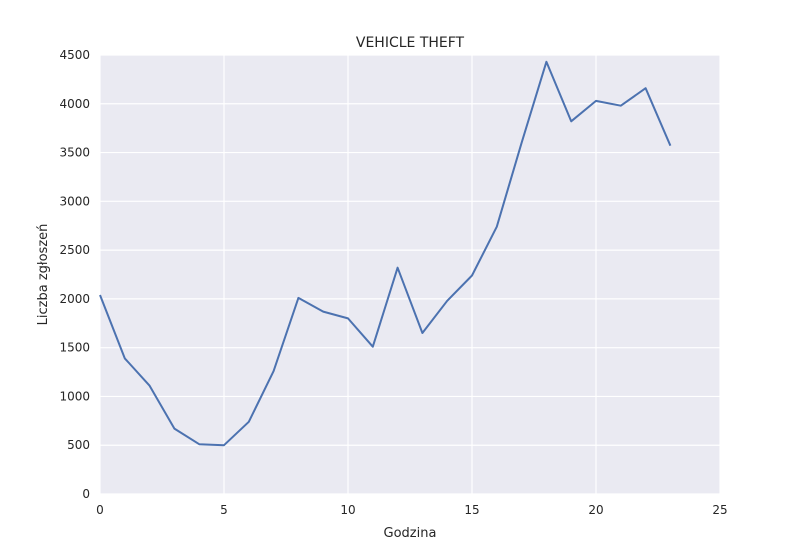  Describe the element at coordinates (74, 396) in the screenshot. I see `y-tick-label: 1000` at that location.